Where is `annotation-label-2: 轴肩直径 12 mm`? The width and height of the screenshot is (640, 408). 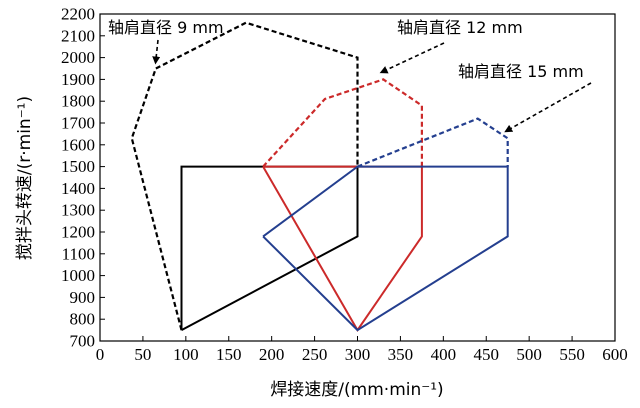 annotation-label-2: 轴肩直径 12 mm is located at coordinates (460, 27).